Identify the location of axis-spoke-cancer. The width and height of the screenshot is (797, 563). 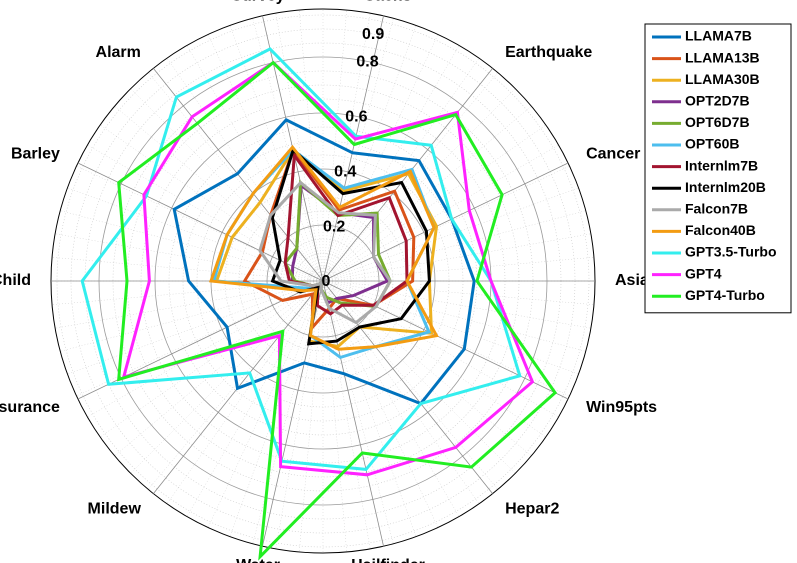
(445, 222).